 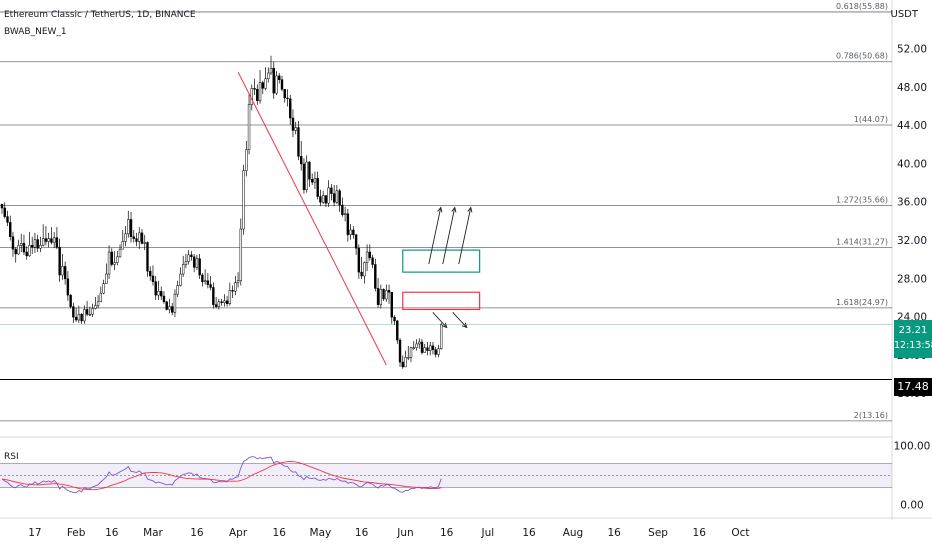 I want to click on time-tick-label: Aug, so click(x=573, y=533).